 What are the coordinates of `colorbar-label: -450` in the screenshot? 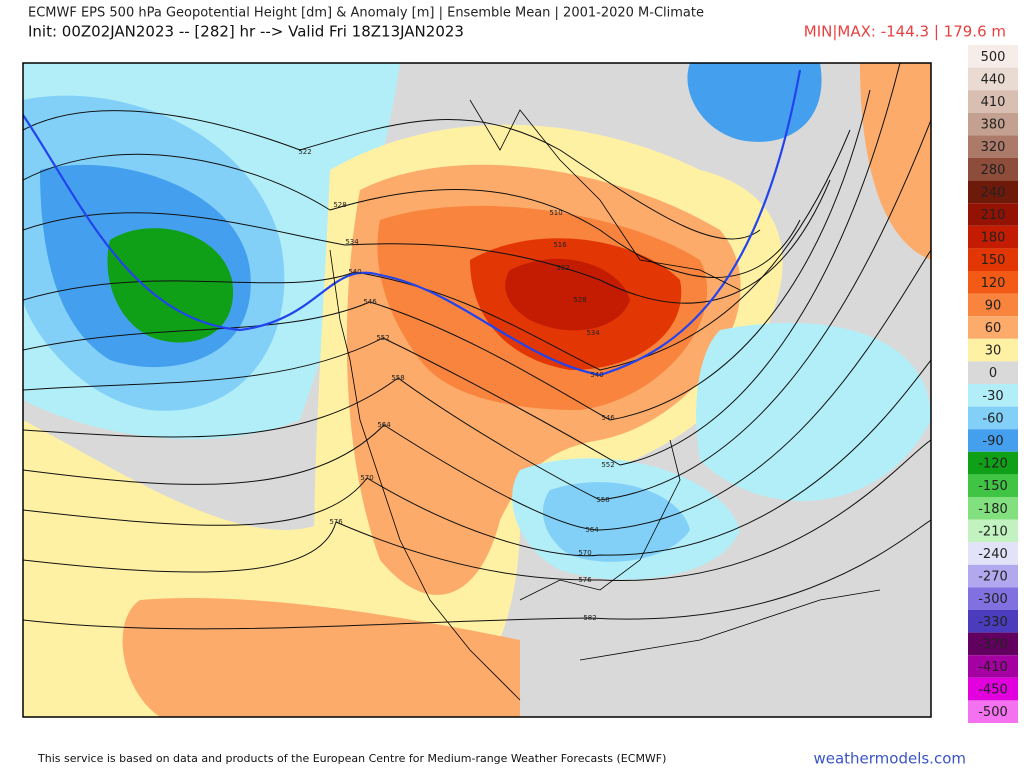 It's located at (993, 690).